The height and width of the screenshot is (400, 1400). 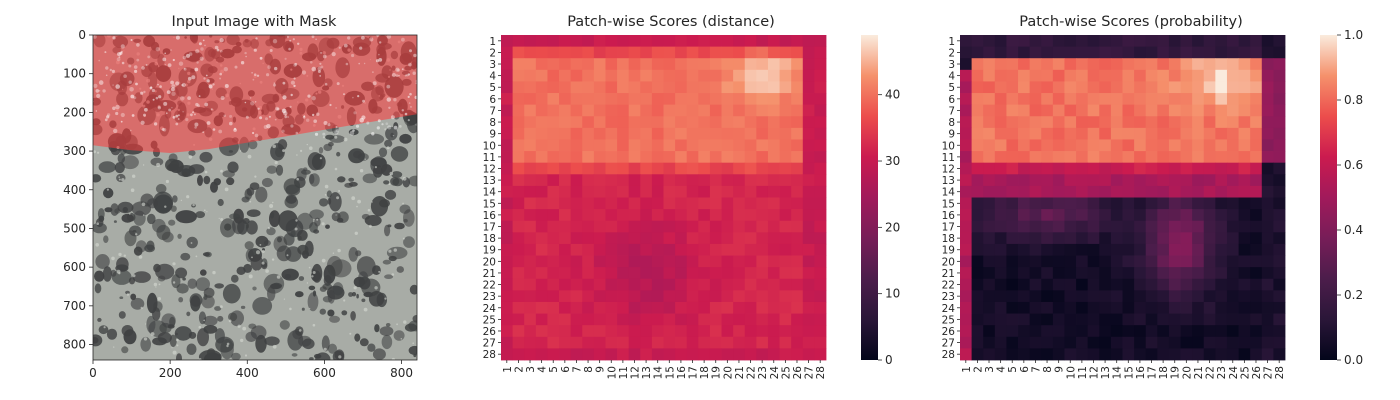 What do you see at coordinates (892, 294) in the screenshot?
I see `colorbar-tick-label: 10` at bounding box center [892, 294].